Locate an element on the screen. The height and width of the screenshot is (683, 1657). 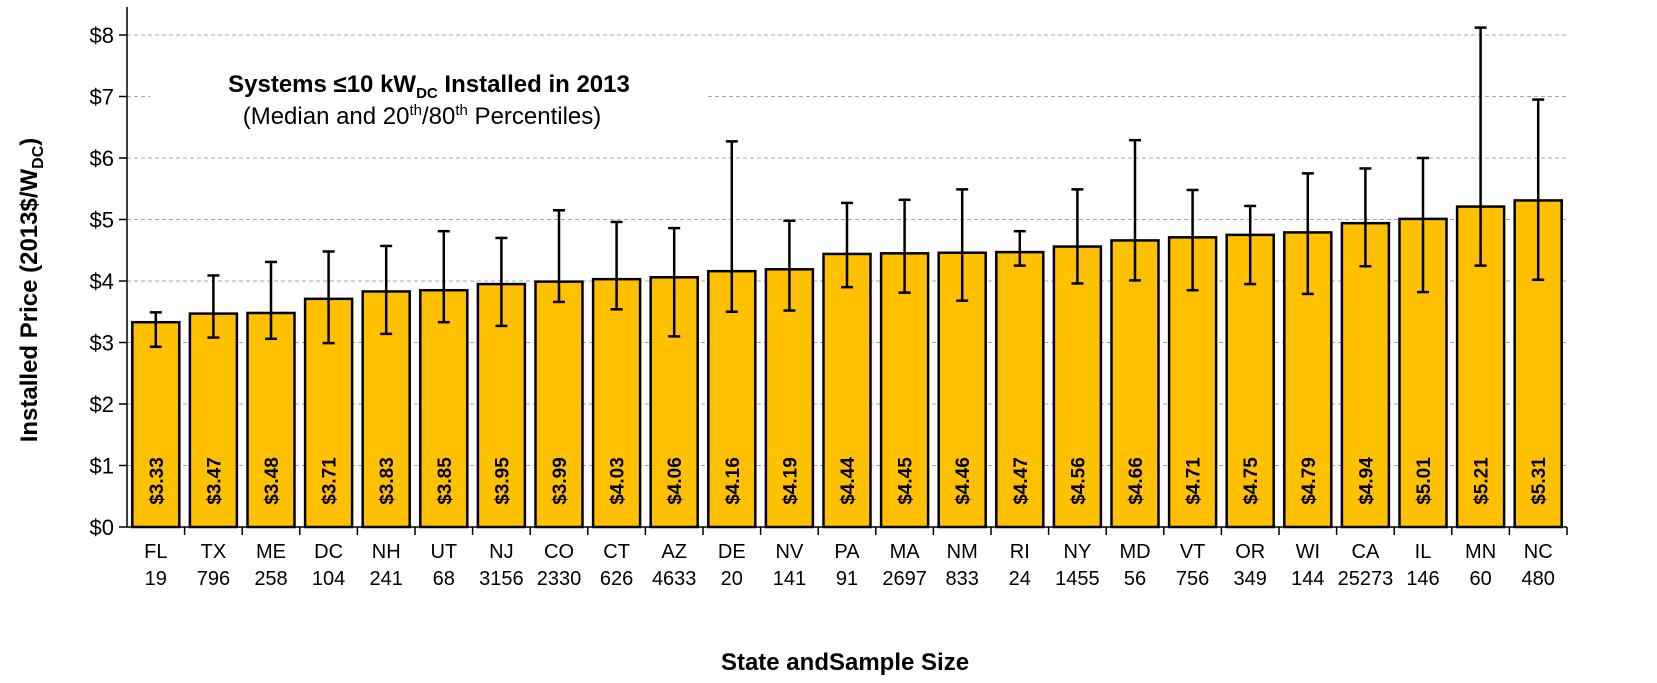
x-tick-label-sample-size: 480 is located at coordinates (1538, 579).